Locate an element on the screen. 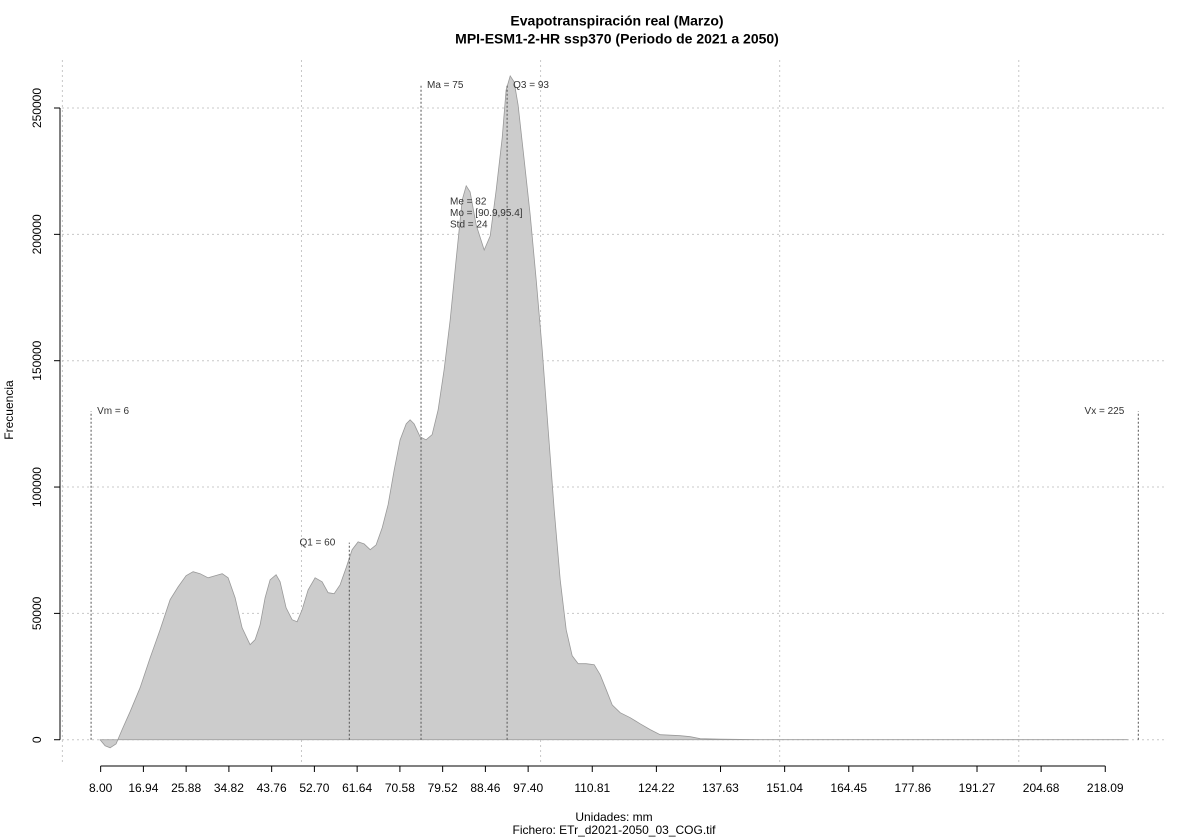 The image size is (1200, 840). x-tick-label: 164.45 is located at coordinates (848, 788).